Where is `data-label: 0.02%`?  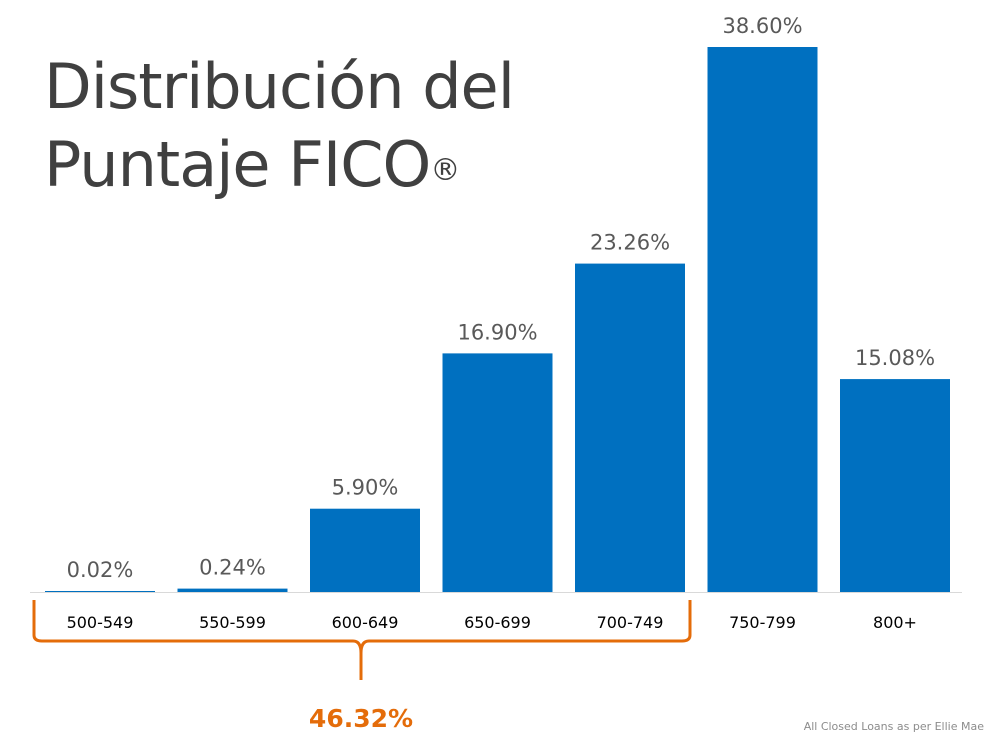
data-label: 0.02% is located at coordinates (100, 570).